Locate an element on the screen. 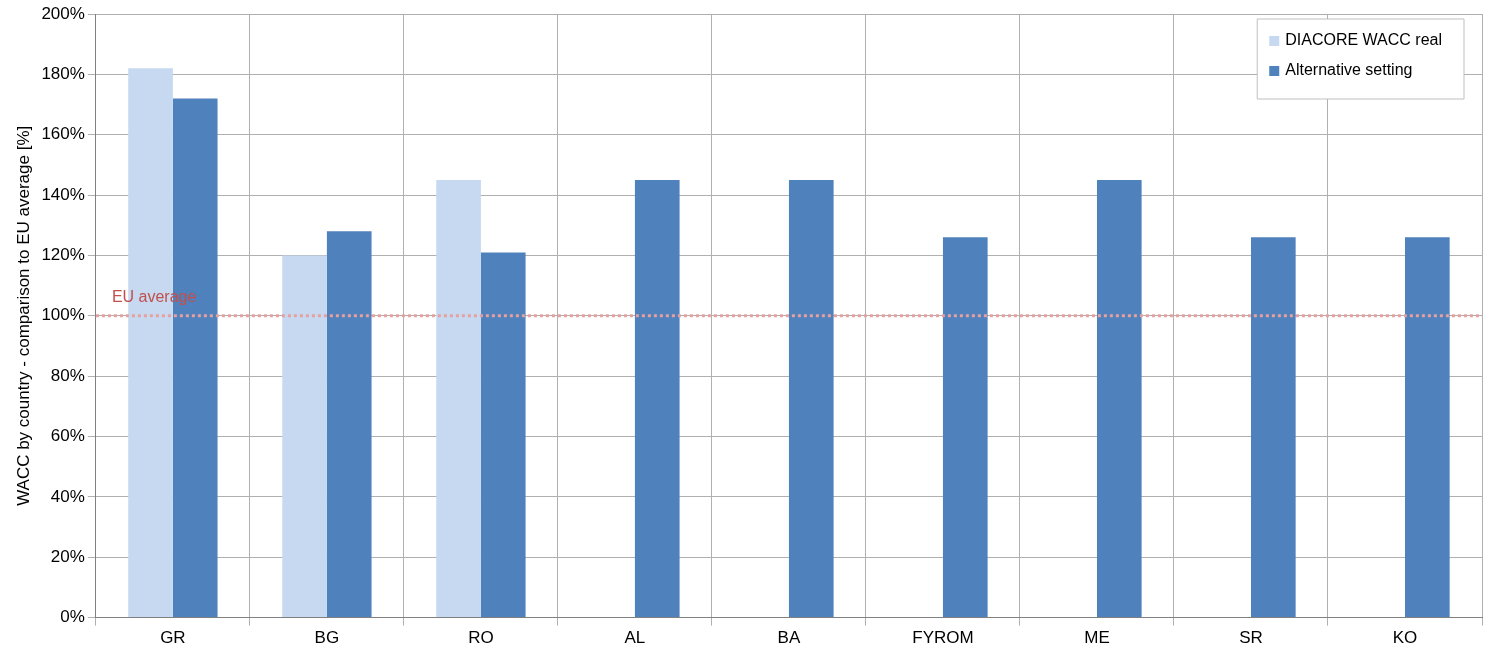 Image resolution: width=1502 pixels, height=658 pixels. x-tick-label: BG is located at coordinates (327, 638).